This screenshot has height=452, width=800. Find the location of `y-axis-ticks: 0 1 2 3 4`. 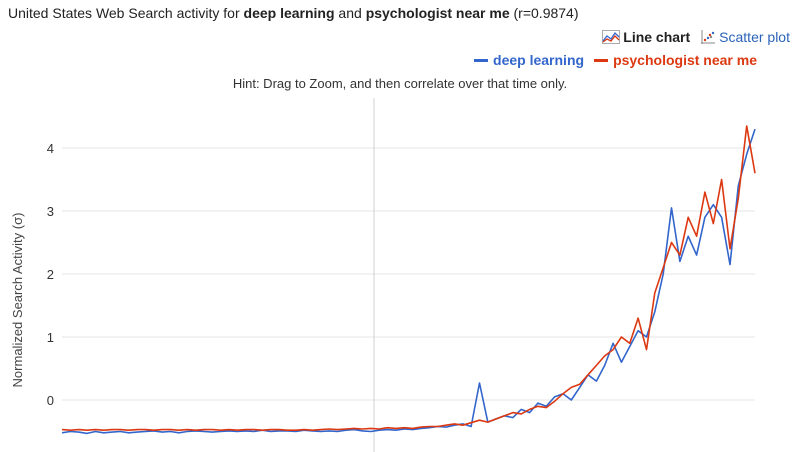

y-axis-ticks: 0 1 2 3 4 is located at coordinates (50, 274).